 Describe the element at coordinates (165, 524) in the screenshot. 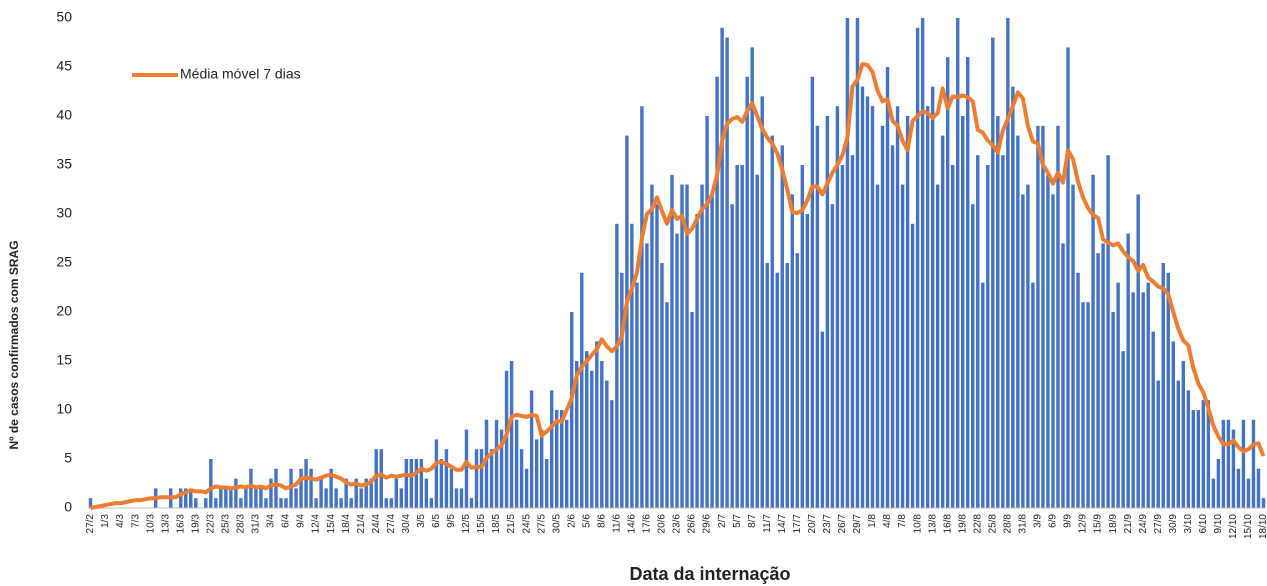

I see `x-tick-label: 13/3` at that location.